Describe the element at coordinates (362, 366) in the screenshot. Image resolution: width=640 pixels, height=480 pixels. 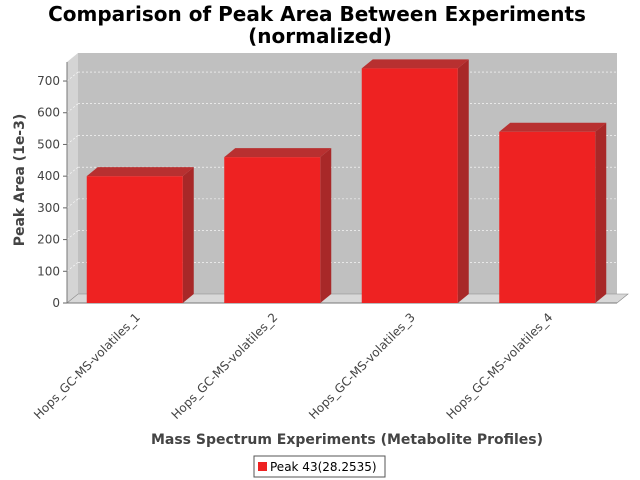
I see `x-tick-label: Hops_GC-MS-volatiles_3` at that location.